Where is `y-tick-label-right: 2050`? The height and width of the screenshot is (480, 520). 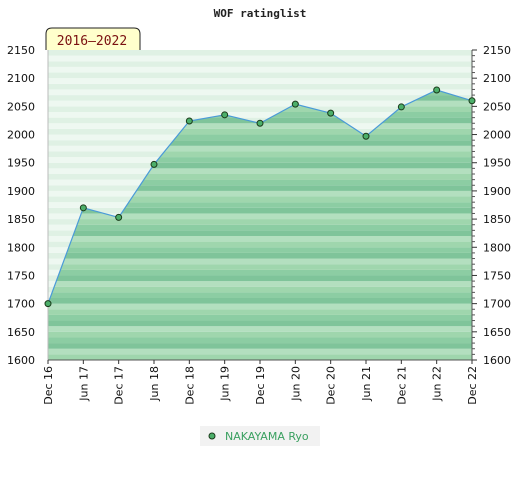
y-tick-label-right: 2050 is located at coordinates (497, 106).